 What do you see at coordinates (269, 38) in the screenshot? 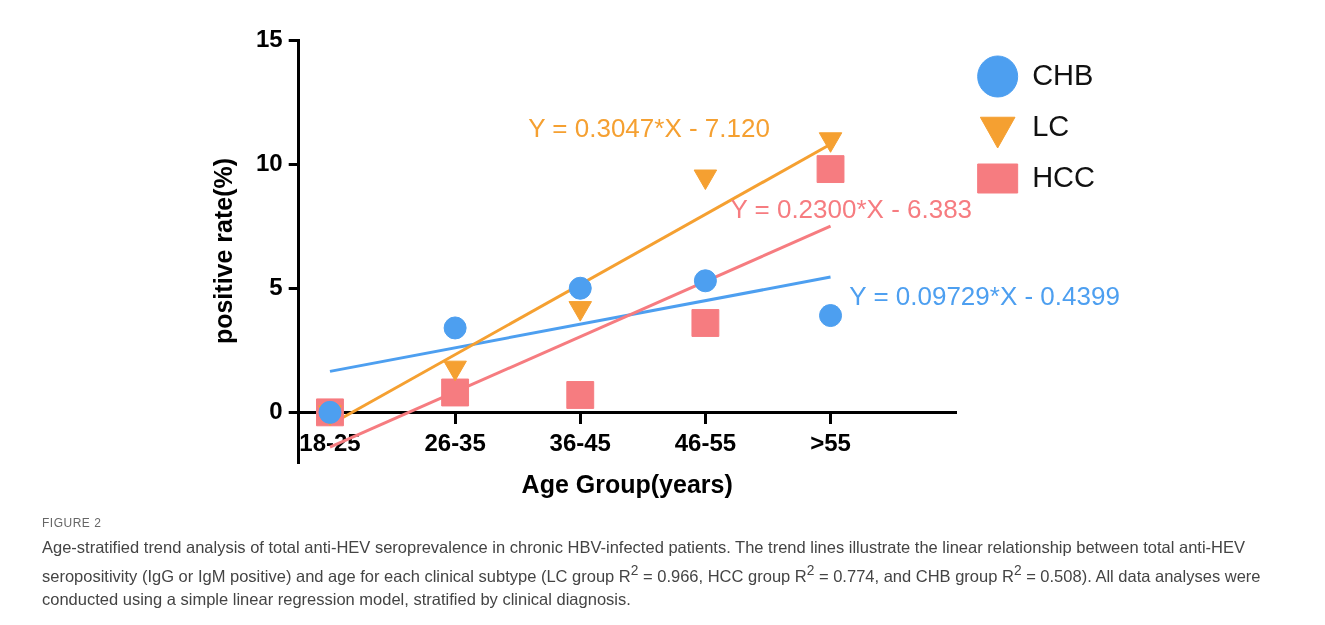
I see `y-tick-label: 15` at bounding box center [269, 38].